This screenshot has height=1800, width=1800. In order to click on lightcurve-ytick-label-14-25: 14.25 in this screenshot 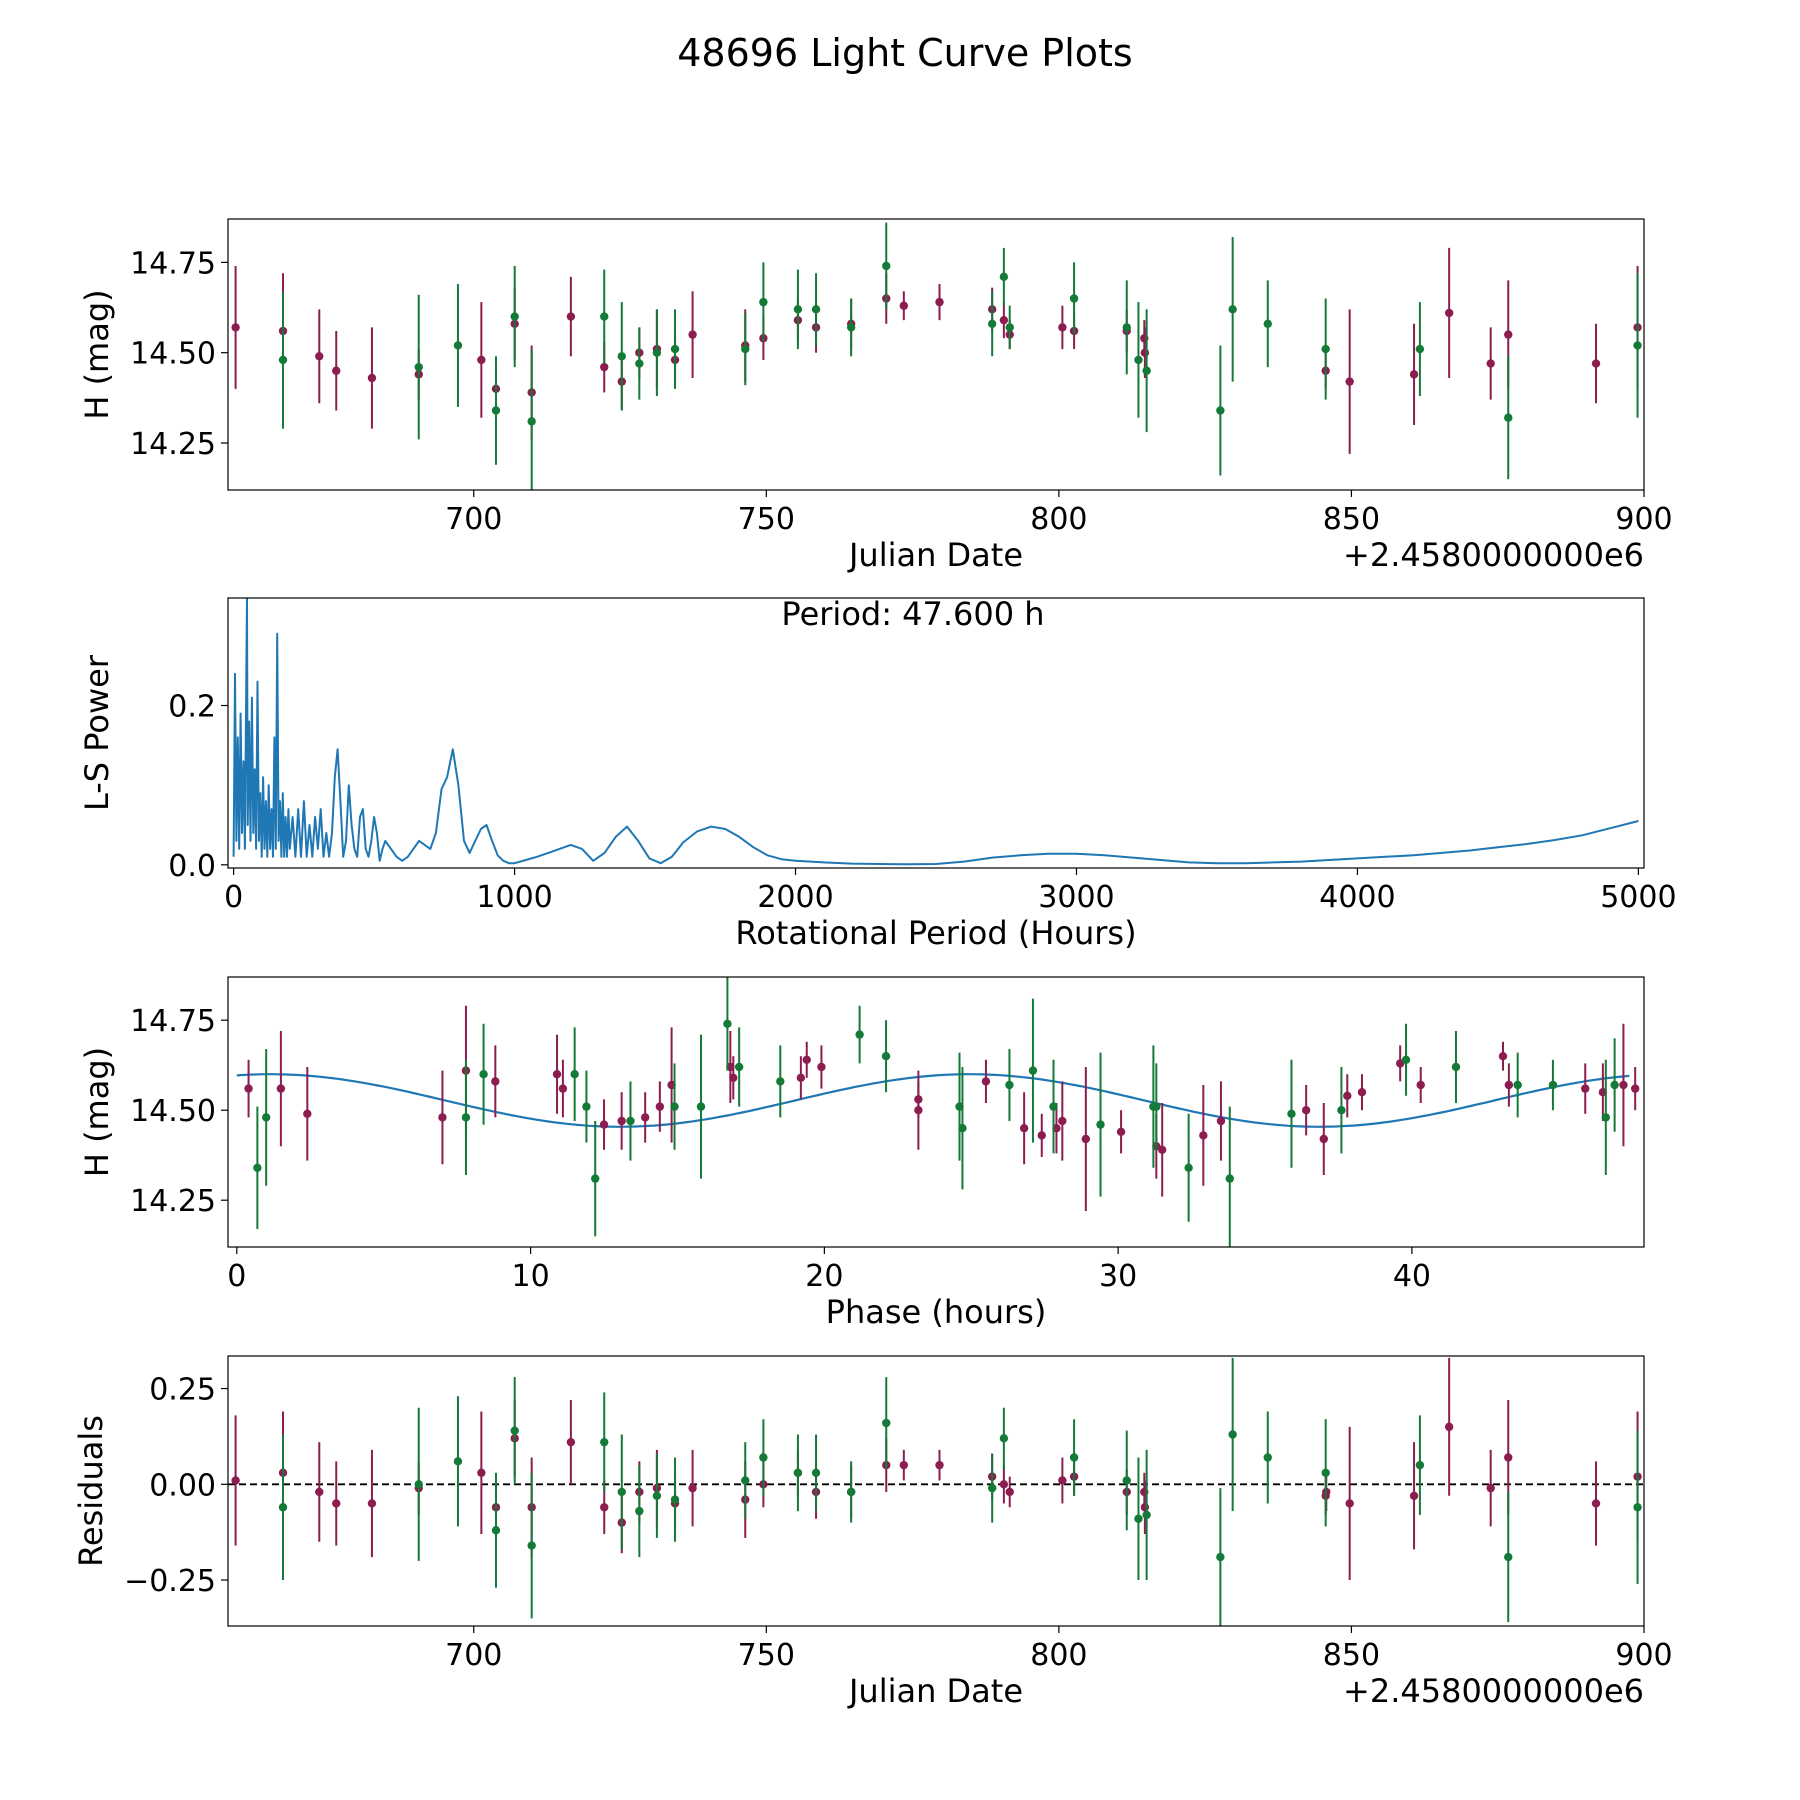, I will do `click(173, 444)`.